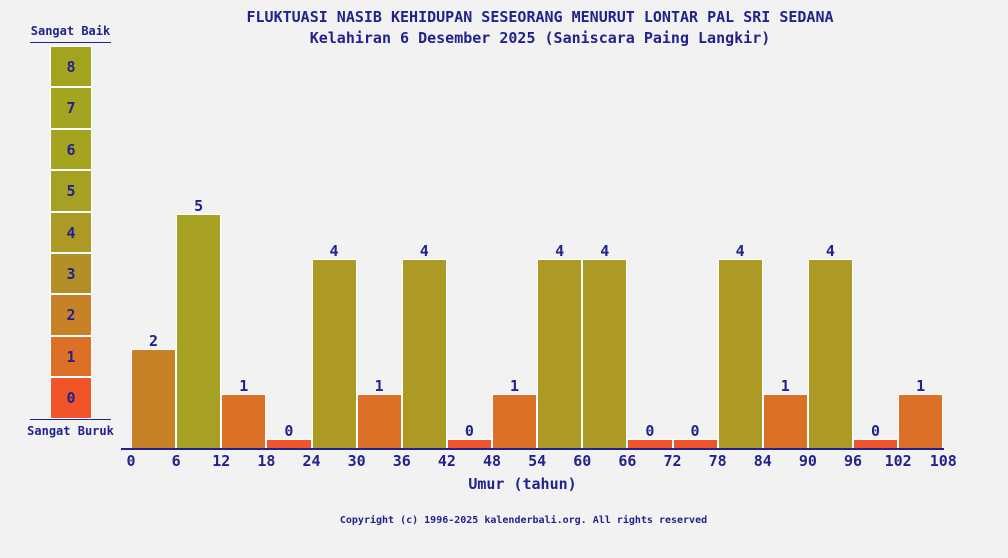 The width and height of the screenshot is (1008, 558). What do you see at coordinates (154, 341) in the screenshot?
I see `bar-value-label: 2` at bounding box center [154, 341].